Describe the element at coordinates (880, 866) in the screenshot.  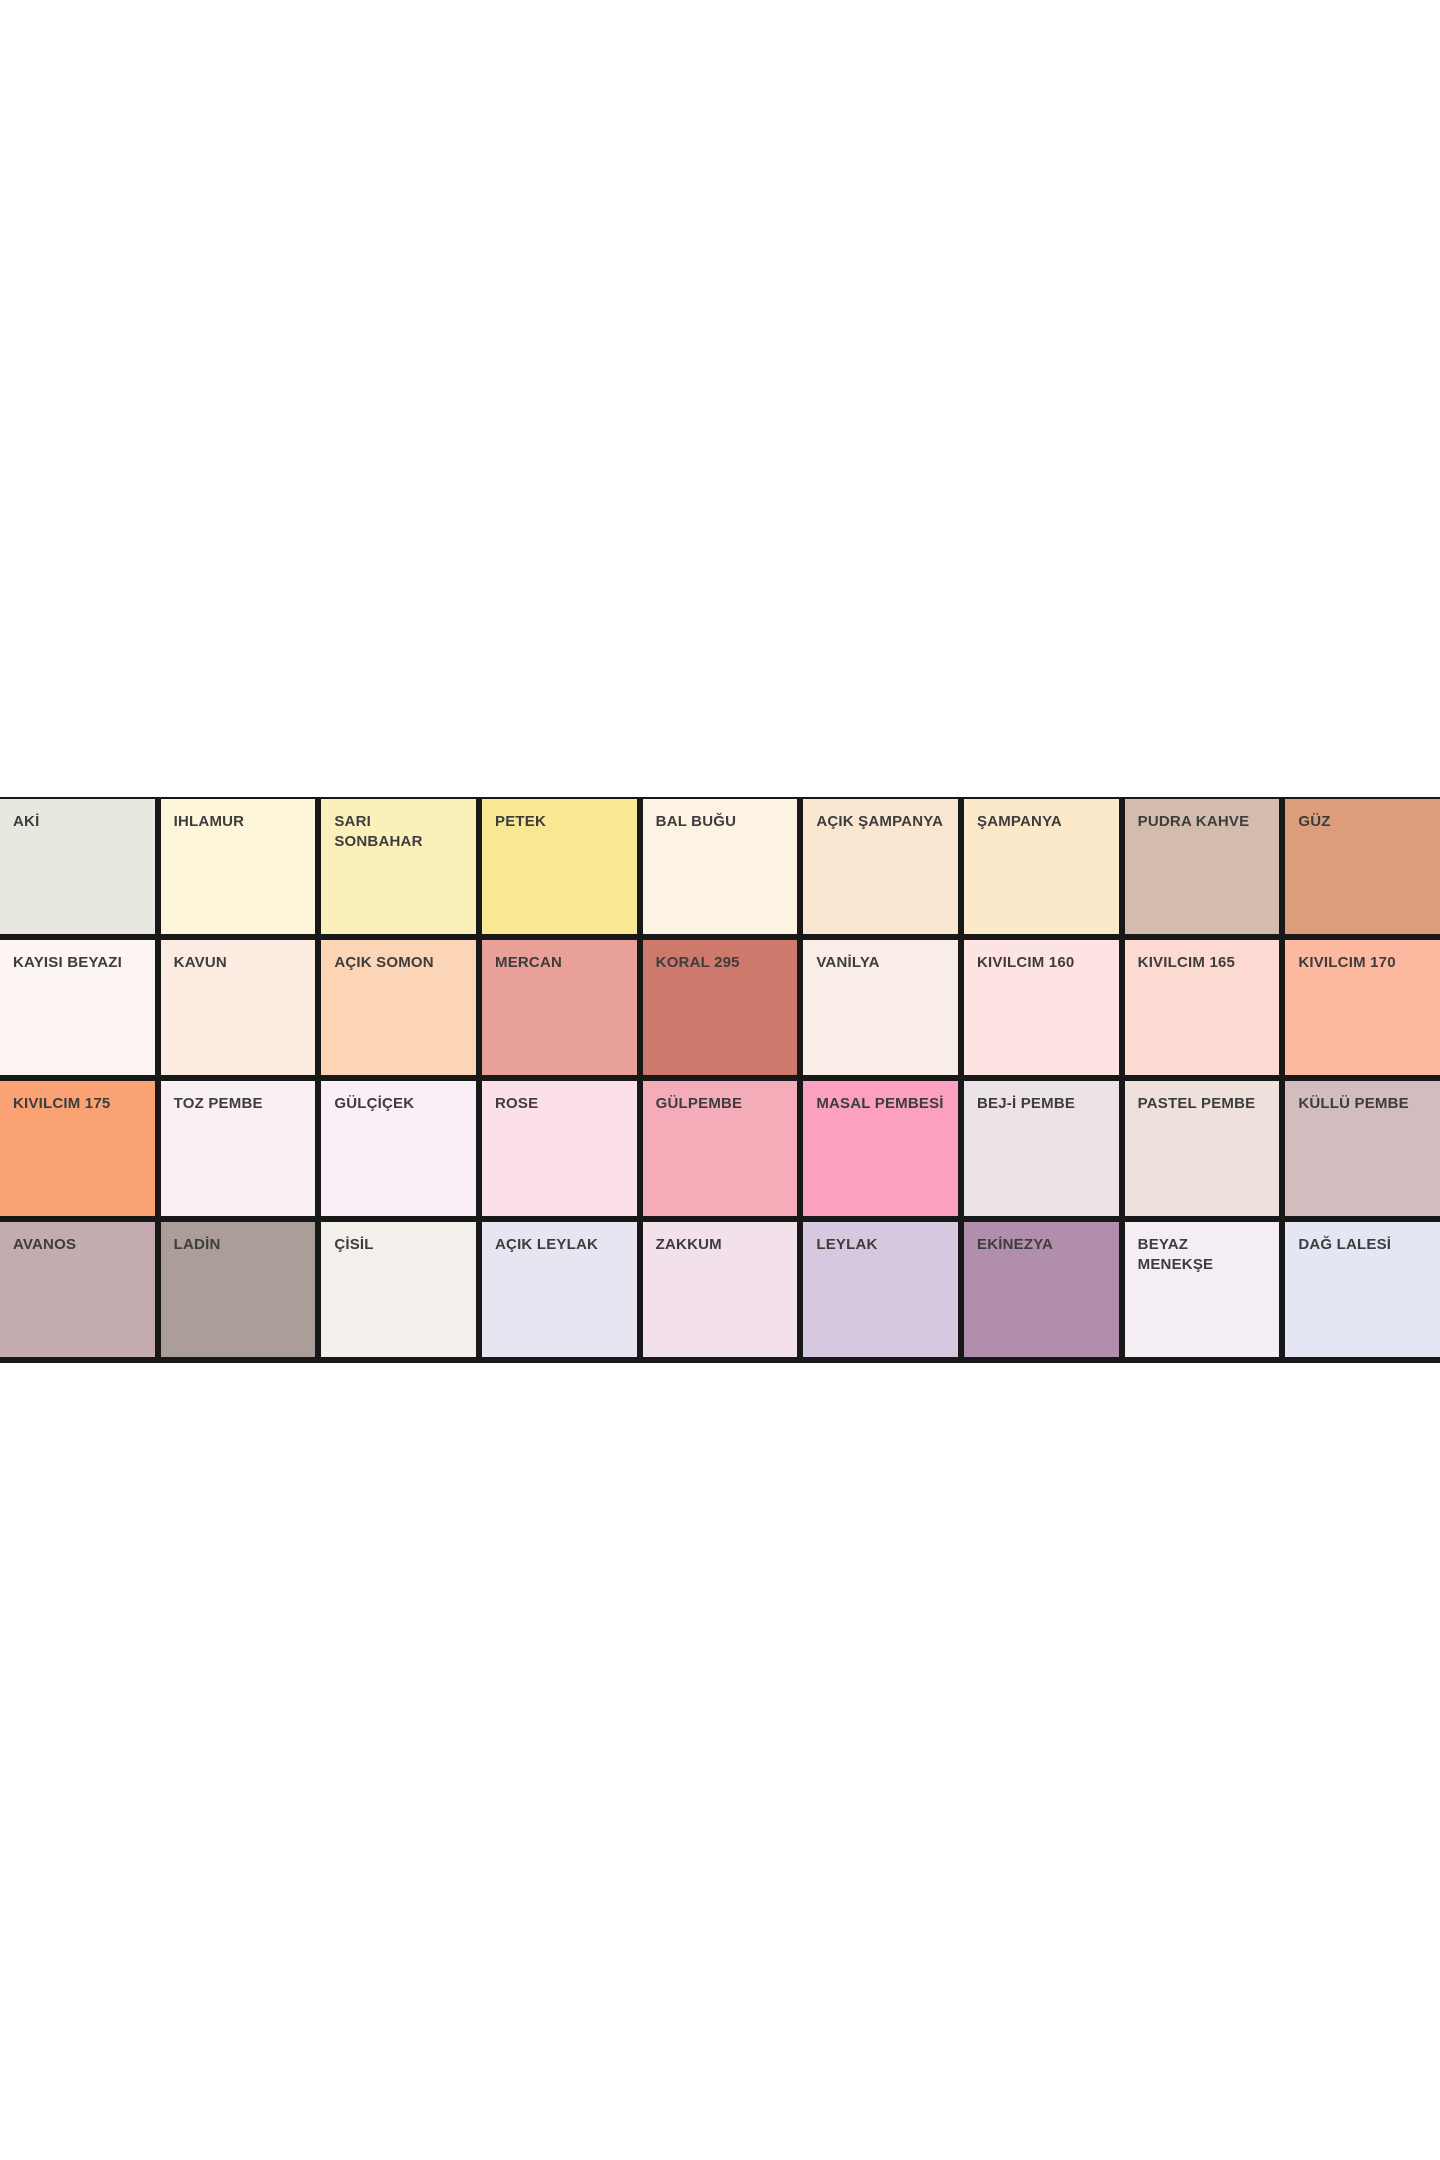
I see `swatch-acik-sampanya: AÇIK ŞAMPANYA` at that location.